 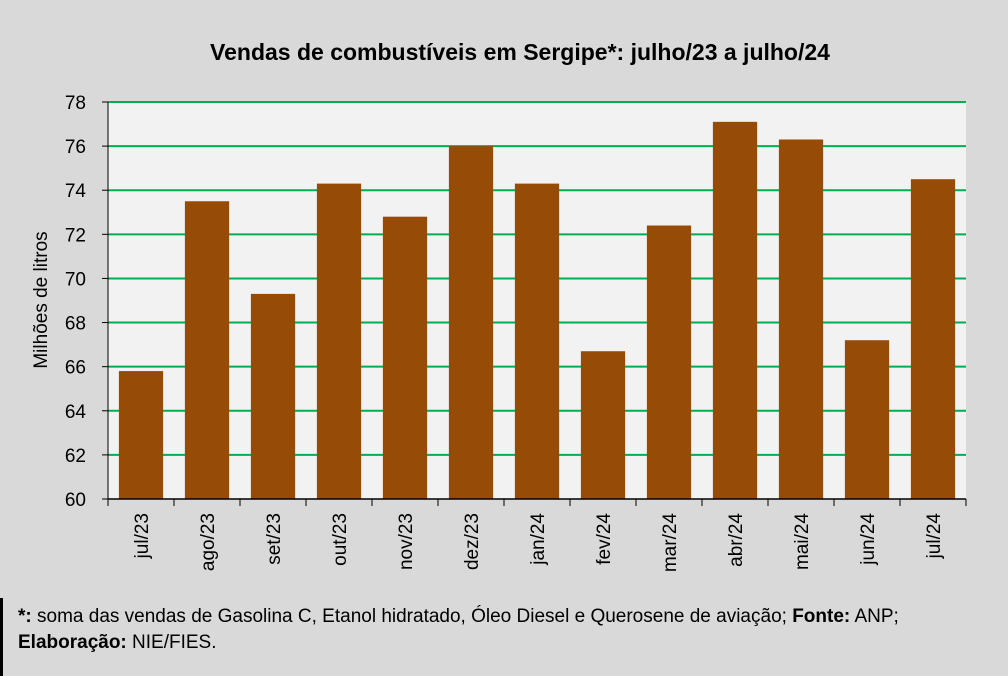 What do you see at coordinates (75, 368) in the screenshot?
I see `y-tick-label: 66` at bounding box center [75, 368].